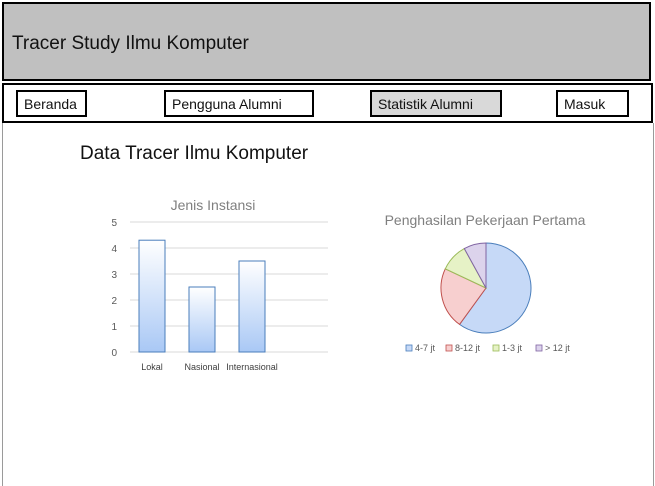  Describe the element at coordinates (202, 319) in the screenshot. I see `bar-nasional` at that location.